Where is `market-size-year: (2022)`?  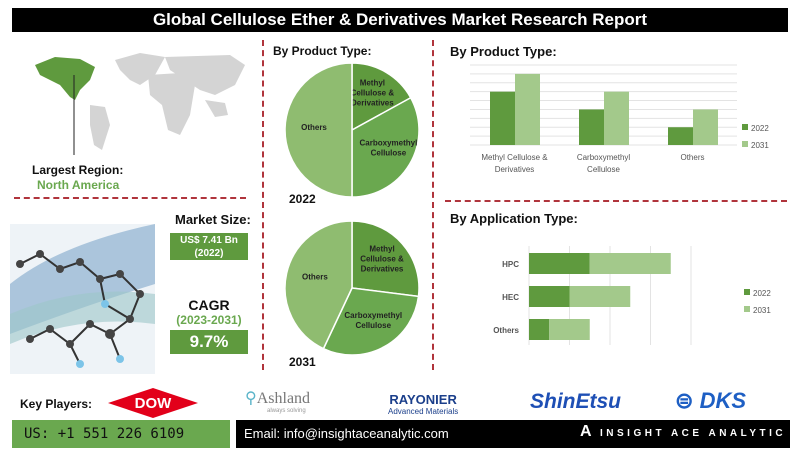
market-size-year: (2022) is located at coordinates (209, 253).